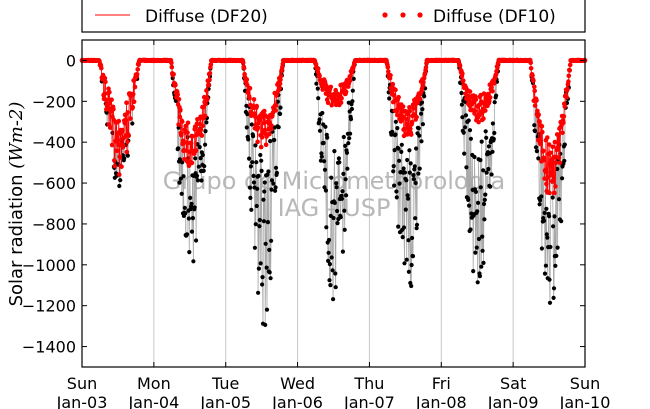 Image resolution: width=650 pixels, height=409 pixels. I want to click on x-tick-label-day: Sat, so click(513, 383).